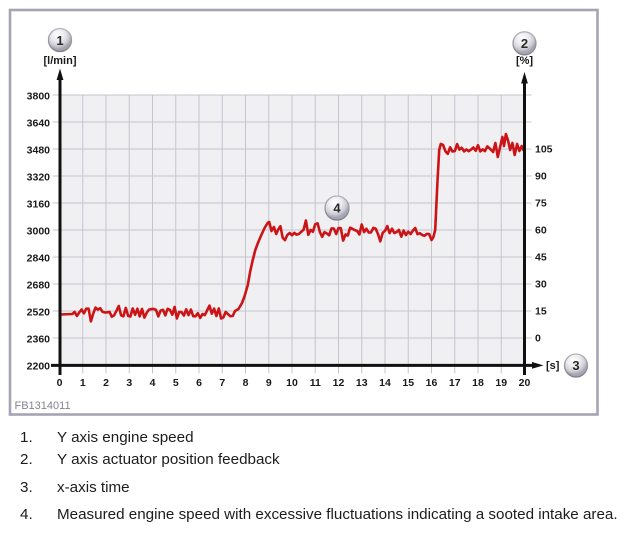 The width and height of the screenshot is (628, 533). Describe the element at coordinates (60, 61) in the screenshot. I see `svg-text: [l/min]` at that location.